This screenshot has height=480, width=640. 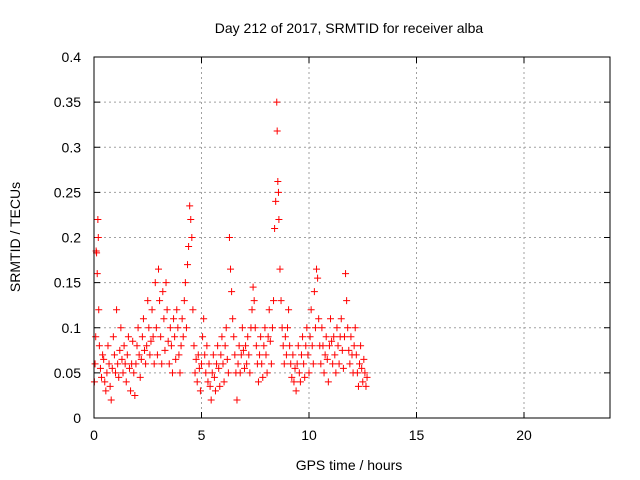 I want to click on y-axis-label: SRMTID / TECUs, so click(x=15, y=237).